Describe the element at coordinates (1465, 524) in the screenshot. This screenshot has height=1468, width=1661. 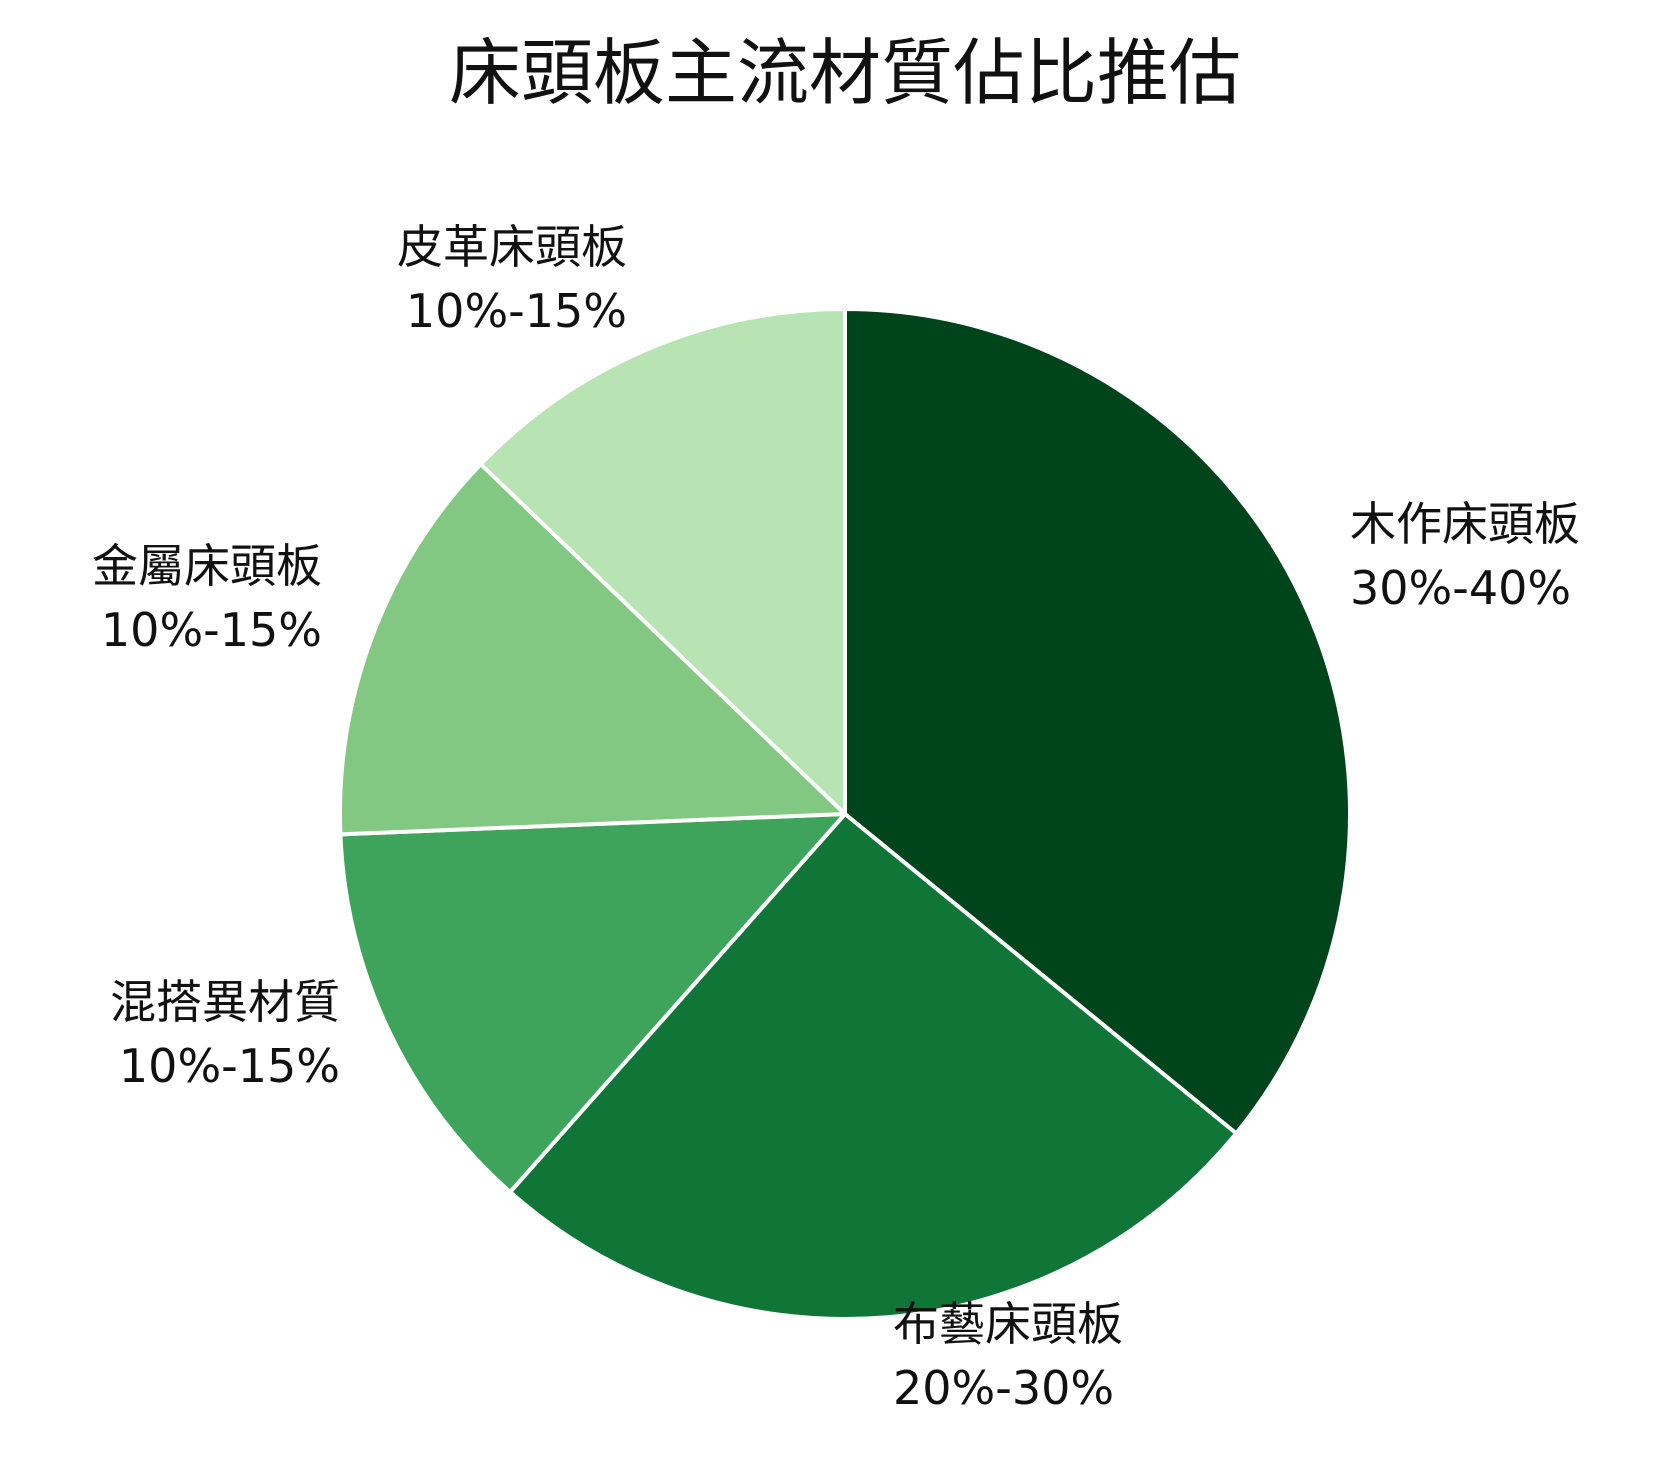
I see `slice-label-name: 木作床頭板` at that location.